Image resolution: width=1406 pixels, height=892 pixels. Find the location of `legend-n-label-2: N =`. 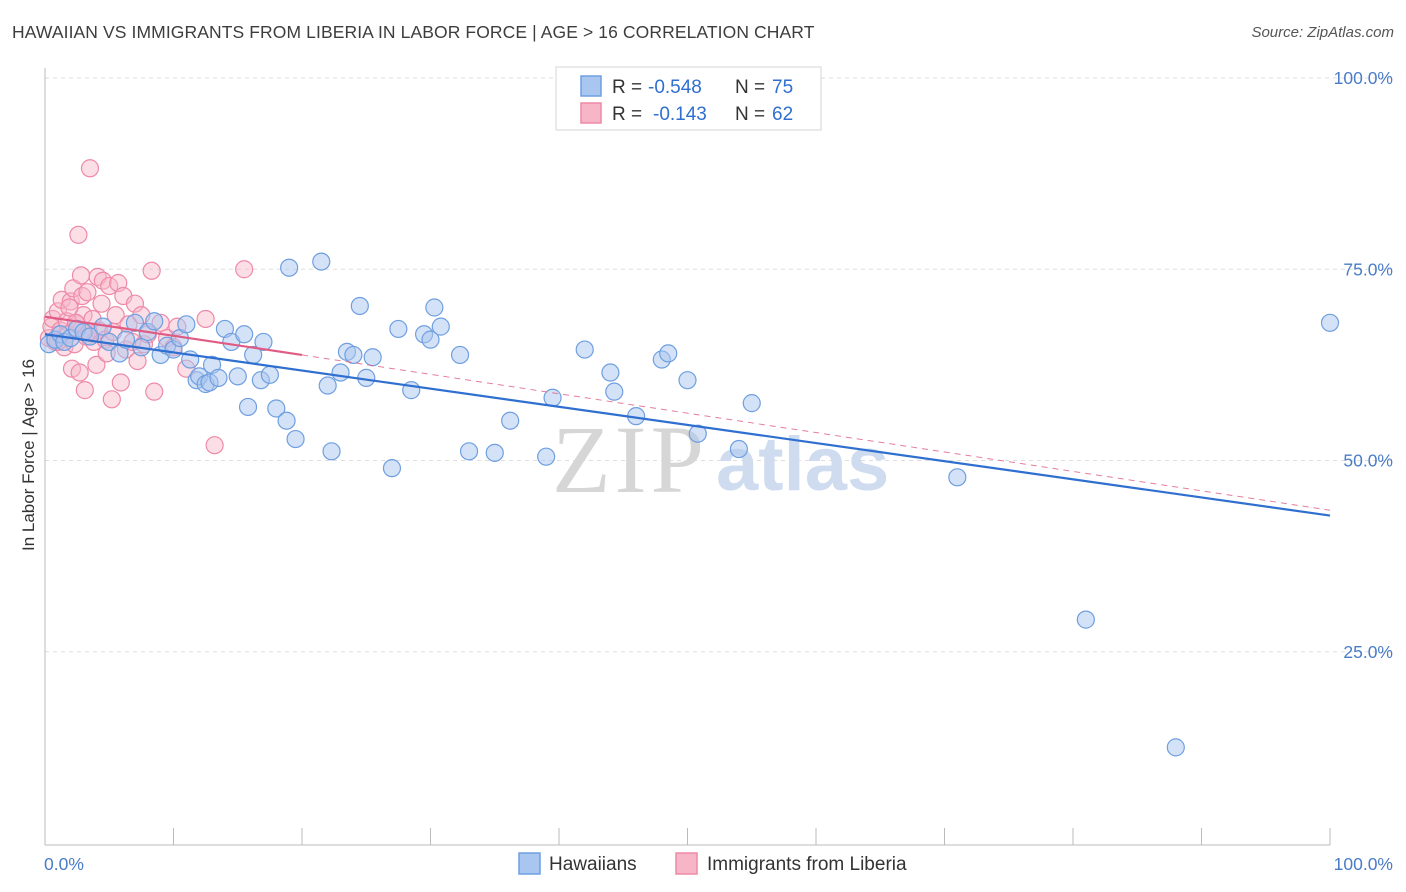

legend-n-label-2: N = is located at coordinates (750, 114).